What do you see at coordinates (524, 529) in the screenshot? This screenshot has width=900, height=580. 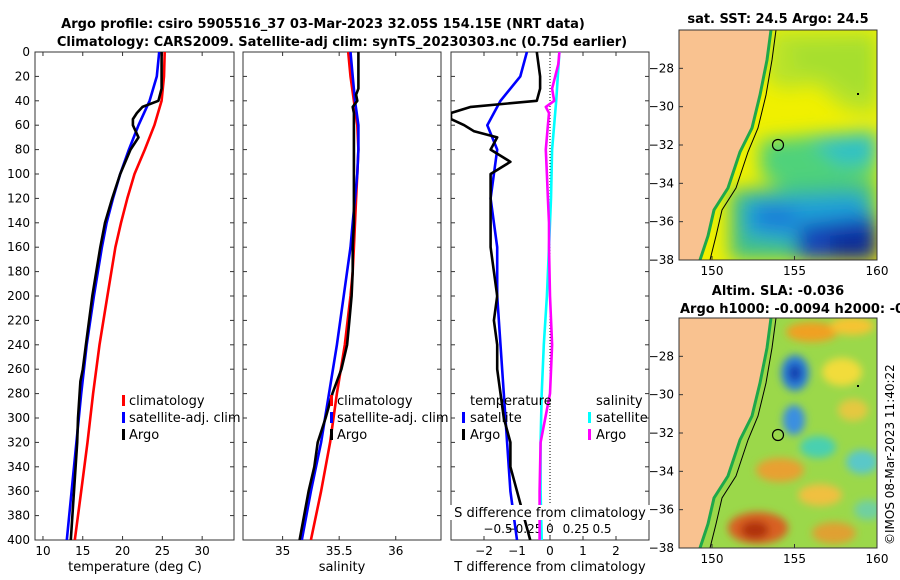 I see `s-tick-label: −0.25` at bounding box center [524, 529].